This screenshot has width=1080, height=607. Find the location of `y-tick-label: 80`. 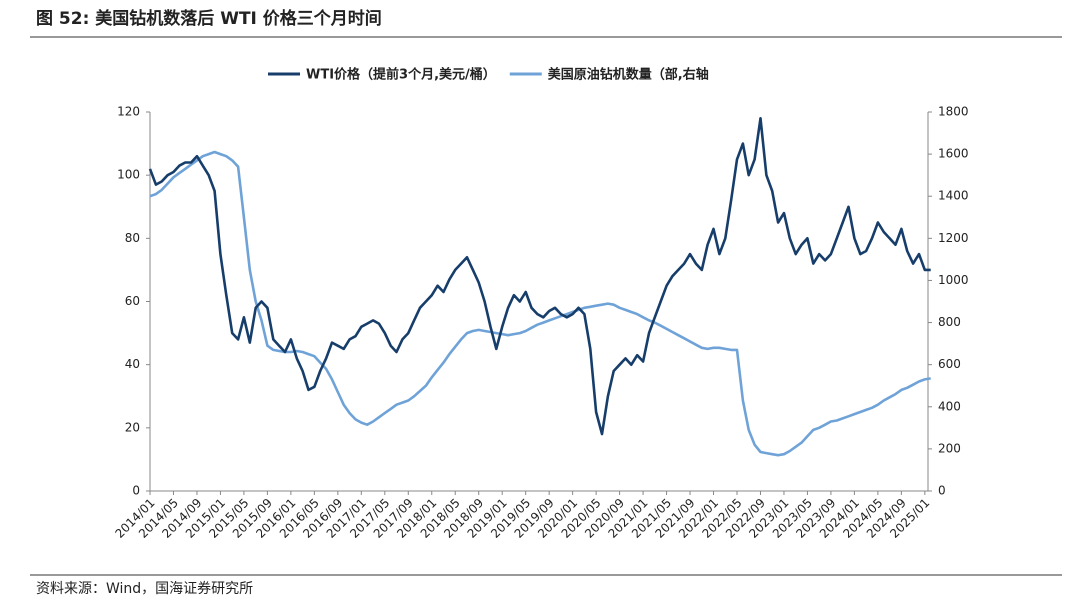

y-tick-label: 80 is located at coordinates (132, 238).